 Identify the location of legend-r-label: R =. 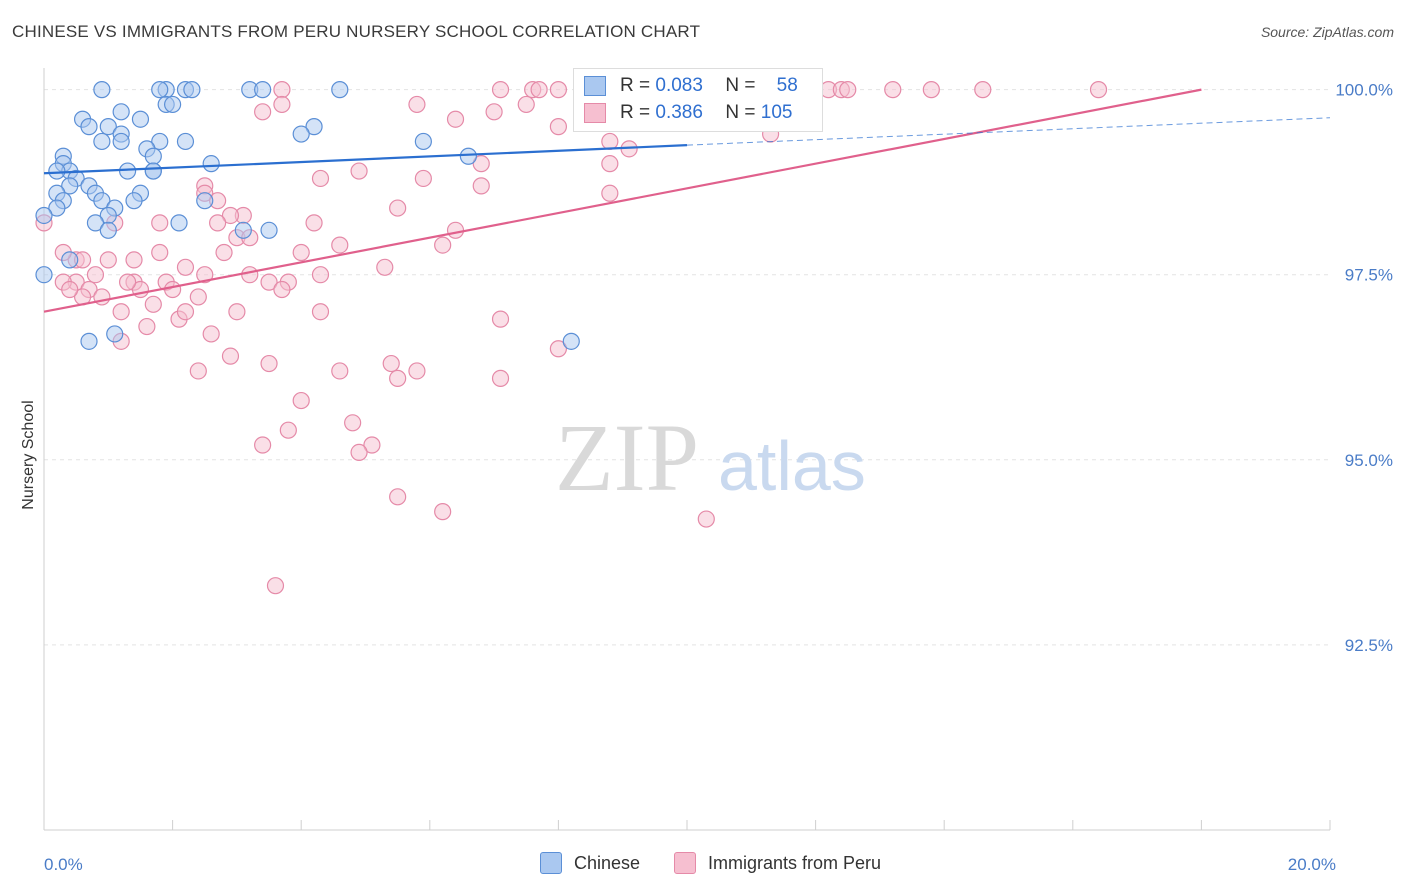
(635, 85).